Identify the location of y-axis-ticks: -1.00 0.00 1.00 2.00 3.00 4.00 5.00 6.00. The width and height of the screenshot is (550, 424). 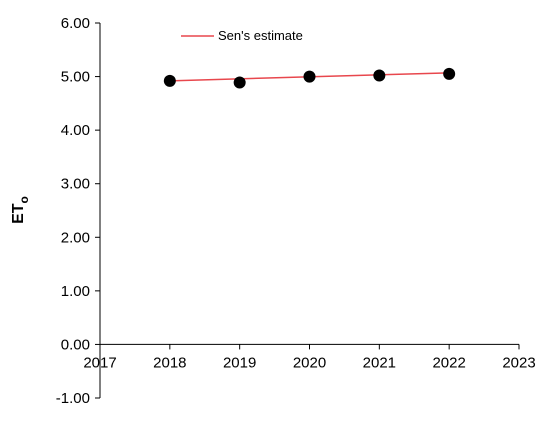
(78, 211).